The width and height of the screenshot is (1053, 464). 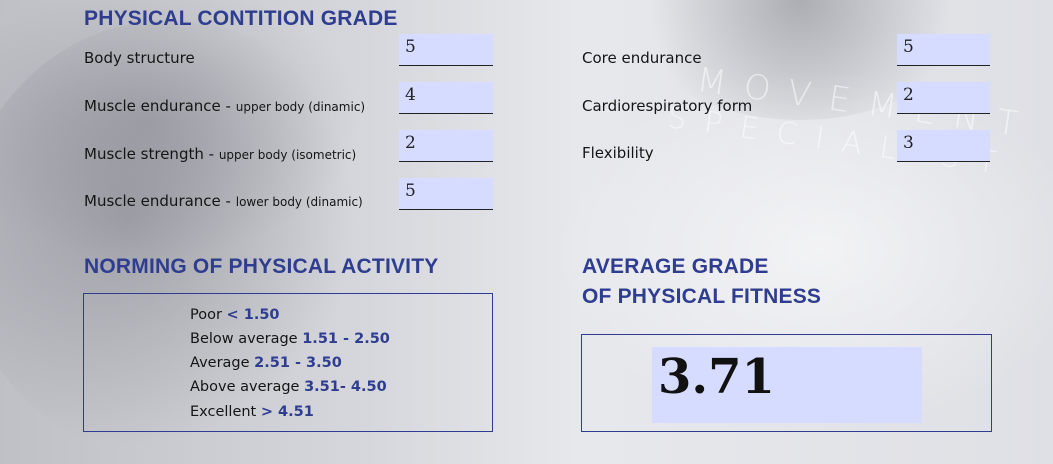 What do you see at coordinates (446, 194) in the screenshot?
I see `grade-input-muscle-endurance-lower: 5` at bounding box center [446, 194].